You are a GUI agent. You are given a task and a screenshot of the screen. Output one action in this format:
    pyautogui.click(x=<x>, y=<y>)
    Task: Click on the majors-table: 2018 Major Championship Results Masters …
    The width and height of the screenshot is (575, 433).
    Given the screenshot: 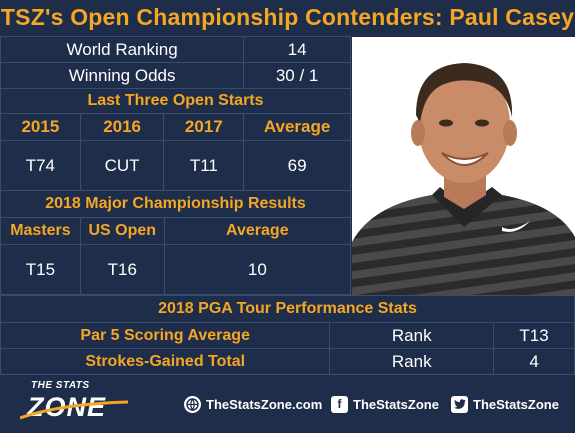 What is the action you would take?
    pyautogui.click(x=176, y=242)
    